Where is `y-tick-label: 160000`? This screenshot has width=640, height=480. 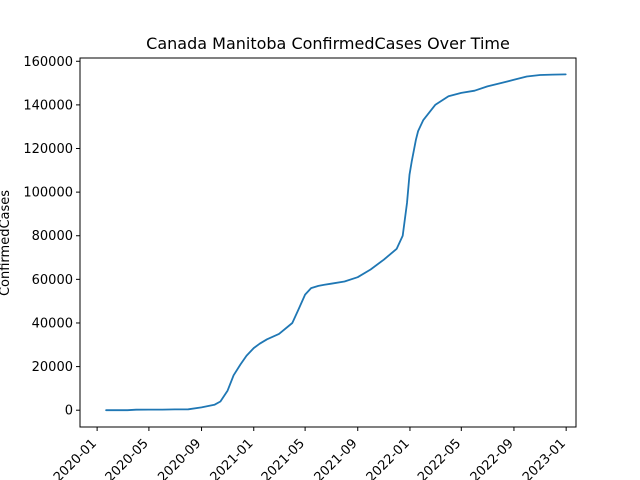
y-tick-label: 160000 is located at coordinates (48, 62).